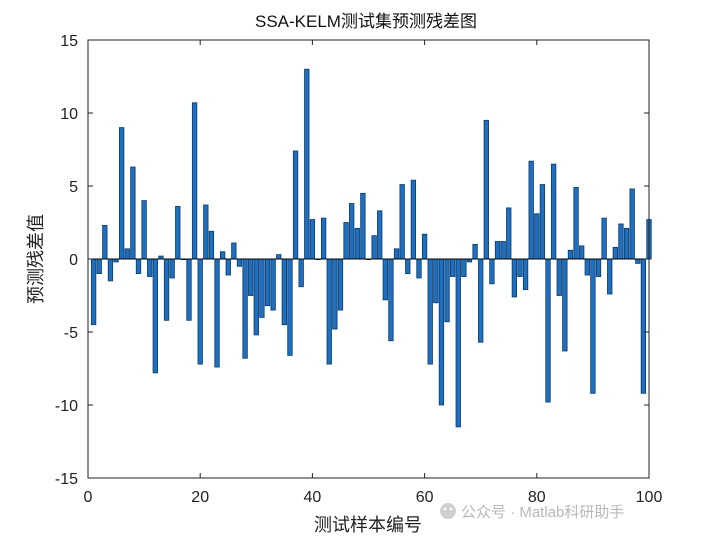 The width and height of the screenshot is (715, 539). What do you see at coordinates (69, 114) in the screenshot?
I see `y-tick-label-10: 10` at bounding box center [69, 114].